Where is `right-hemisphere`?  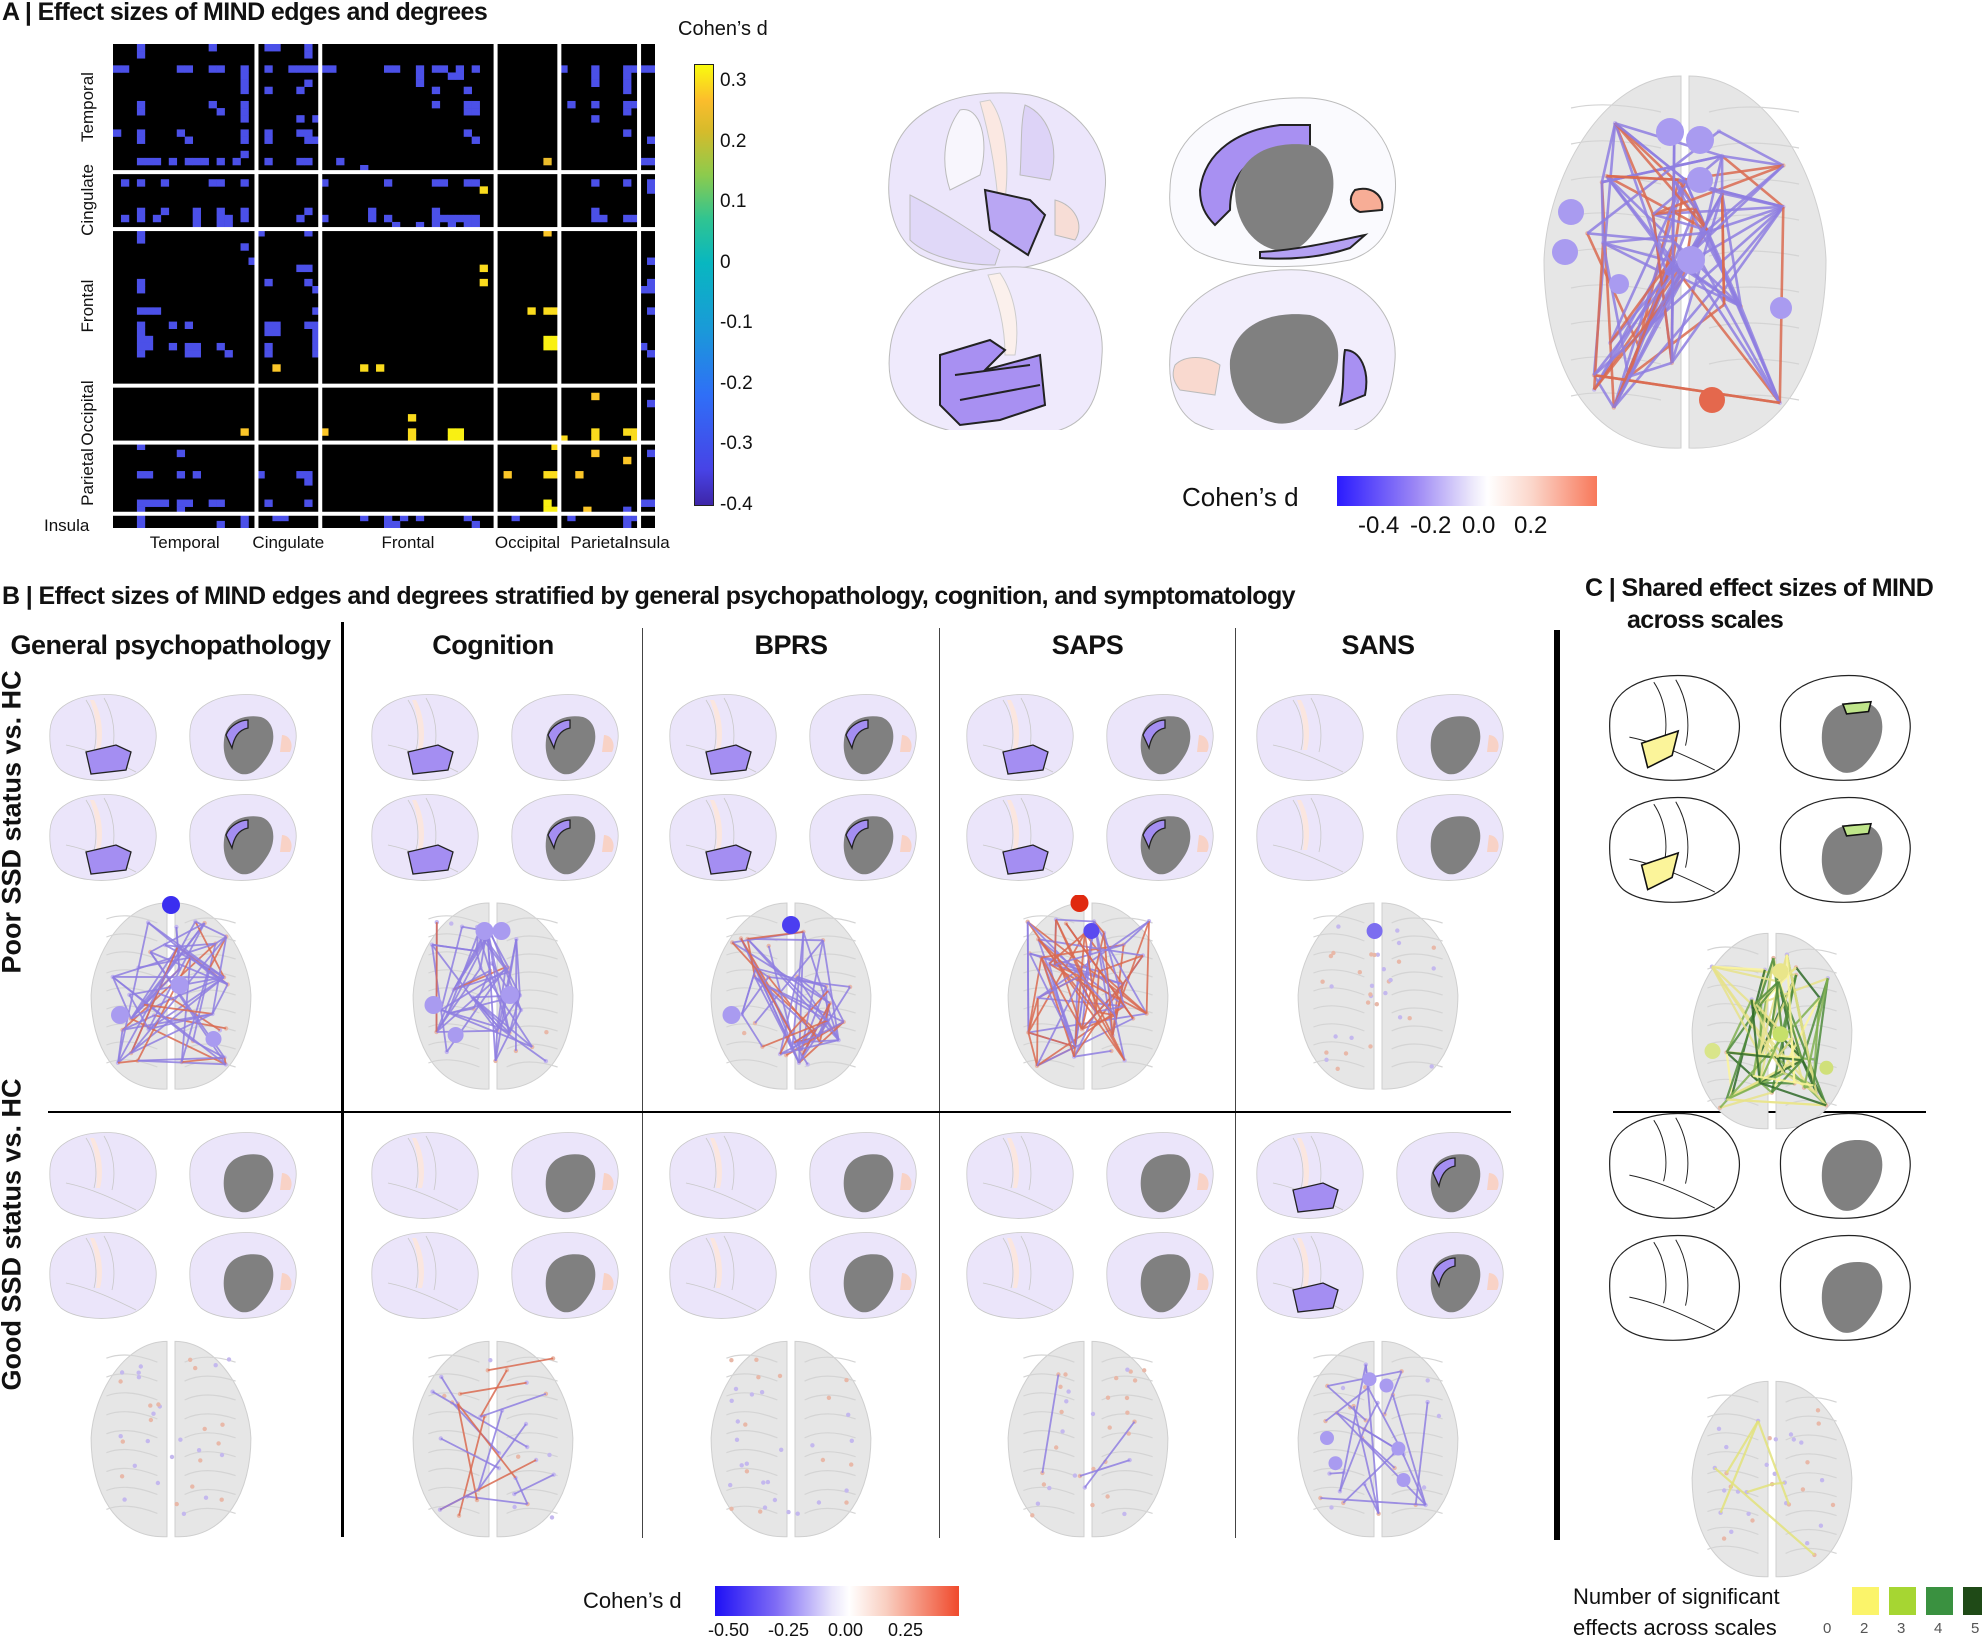 right-hemisphere is located at coordinates (1420, 996).